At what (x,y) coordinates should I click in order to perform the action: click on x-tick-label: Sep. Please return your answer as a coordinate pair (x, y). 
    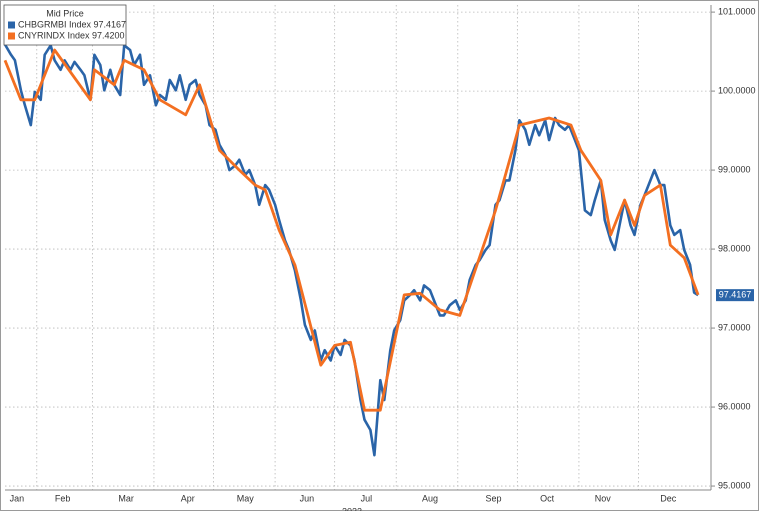
    Looking at the image, I should click on (494, 498).